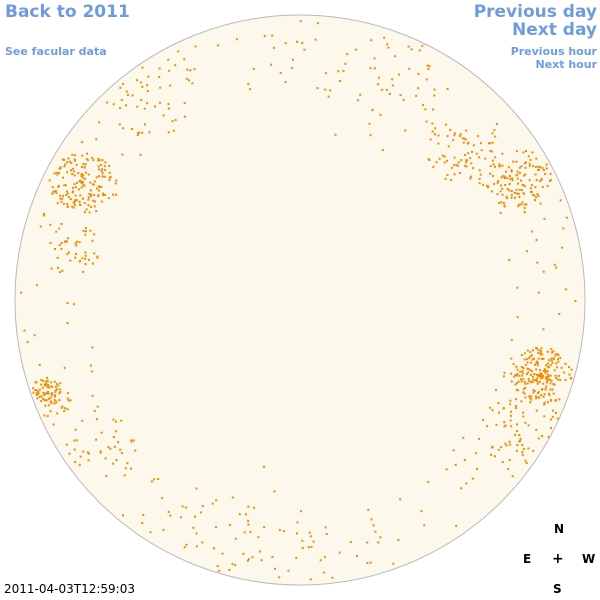 Image resolution: width=600 pixels, height=600 pixels. I want to click on back-to-year-link: Back to 2011, so click(67, 12).